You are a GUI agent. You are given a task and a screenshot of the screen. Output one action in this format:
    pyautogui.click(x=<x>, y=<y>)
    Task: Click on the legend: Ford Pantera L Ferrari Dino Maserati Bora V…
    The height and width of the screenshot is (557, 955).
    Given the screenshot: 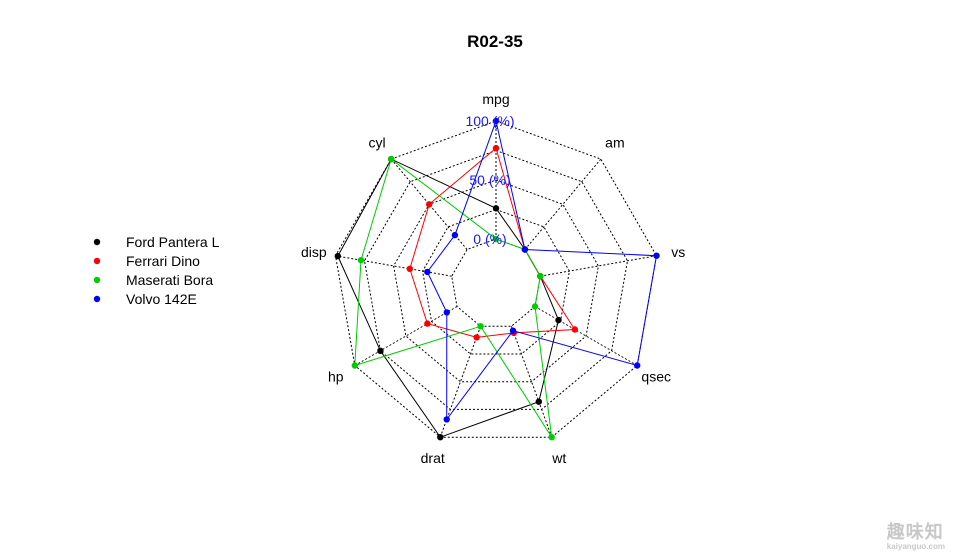 What is the action you would take?
    pyautogui.click(x=156, y=270)
    